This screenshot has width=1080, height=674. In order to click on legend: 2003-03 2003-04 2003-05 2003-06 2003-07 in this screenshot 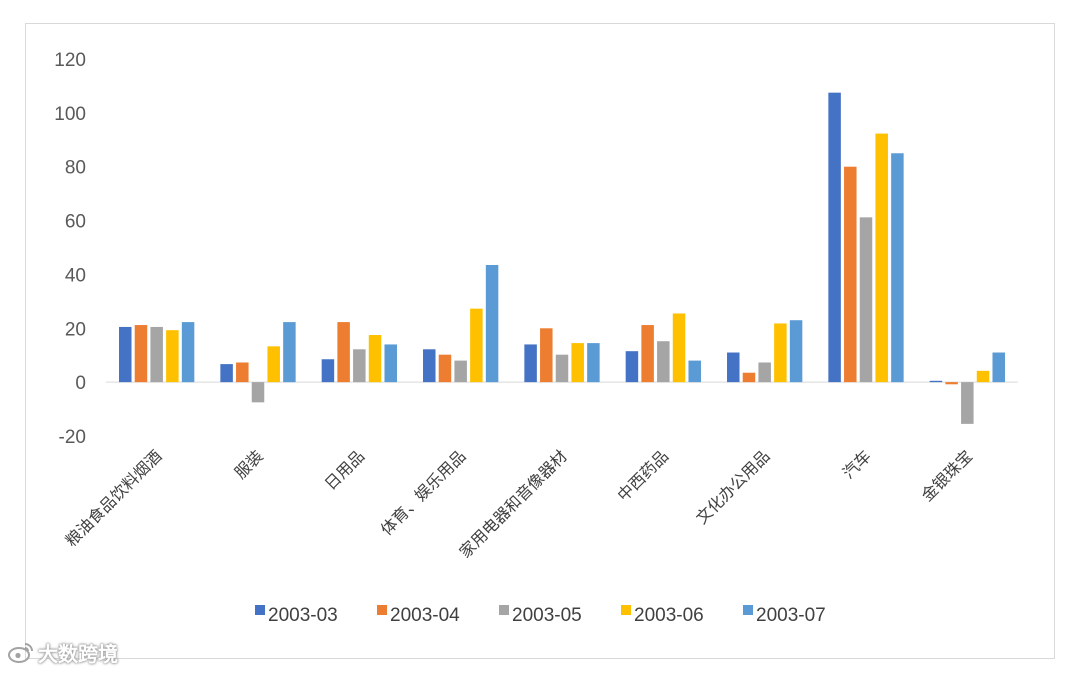, I will do `click(540, 615)`.